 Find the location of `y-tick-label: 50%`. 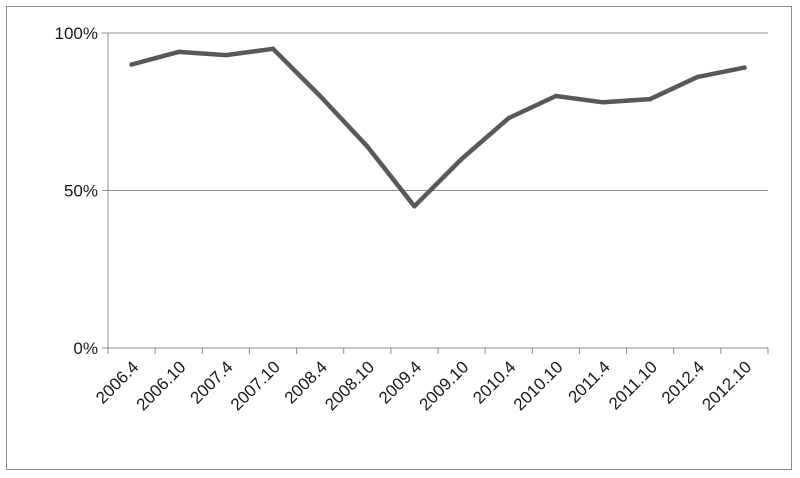

y-tick-label: 50% is located at coordinates (81, 191).